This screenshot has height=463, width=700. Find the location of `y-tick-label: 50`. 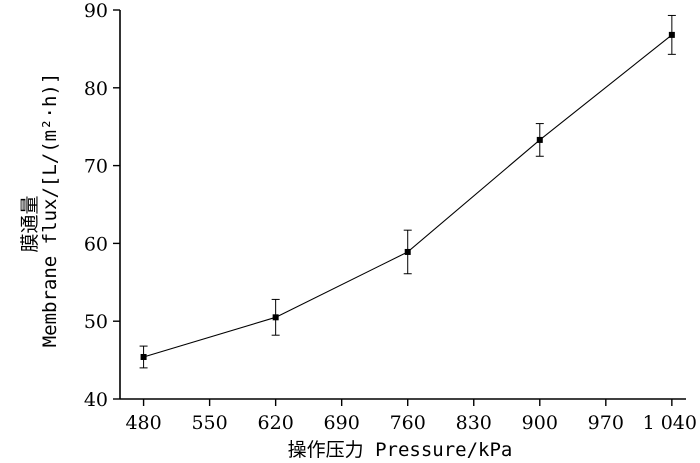

y-tick-label: 50 is located at coordinates (96, 322).